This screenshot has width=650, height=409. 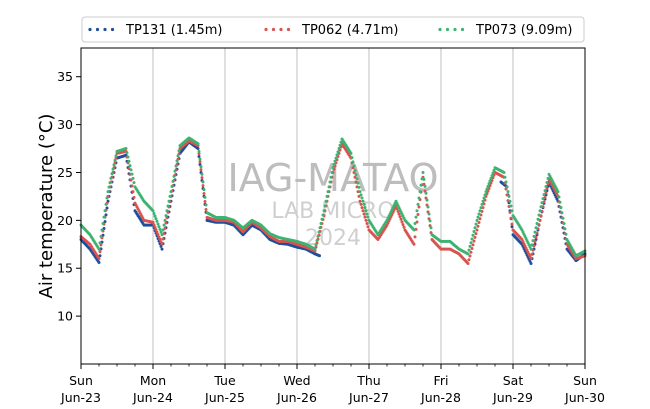 I want to click on x-tick-label-date: Jun-28, so click(x=440, y=397).